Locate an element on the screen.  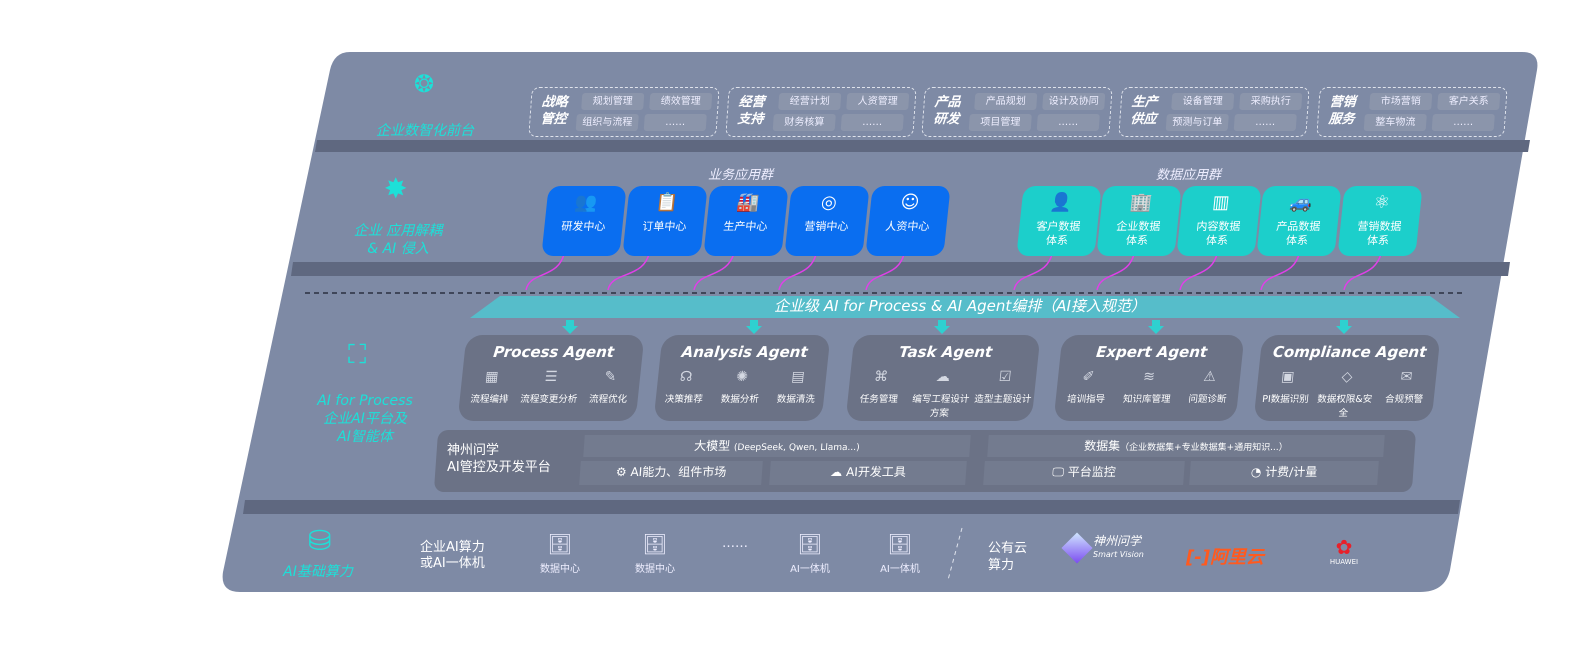
front-chip: 预测与订单 is located at coordinates (1197, 122).